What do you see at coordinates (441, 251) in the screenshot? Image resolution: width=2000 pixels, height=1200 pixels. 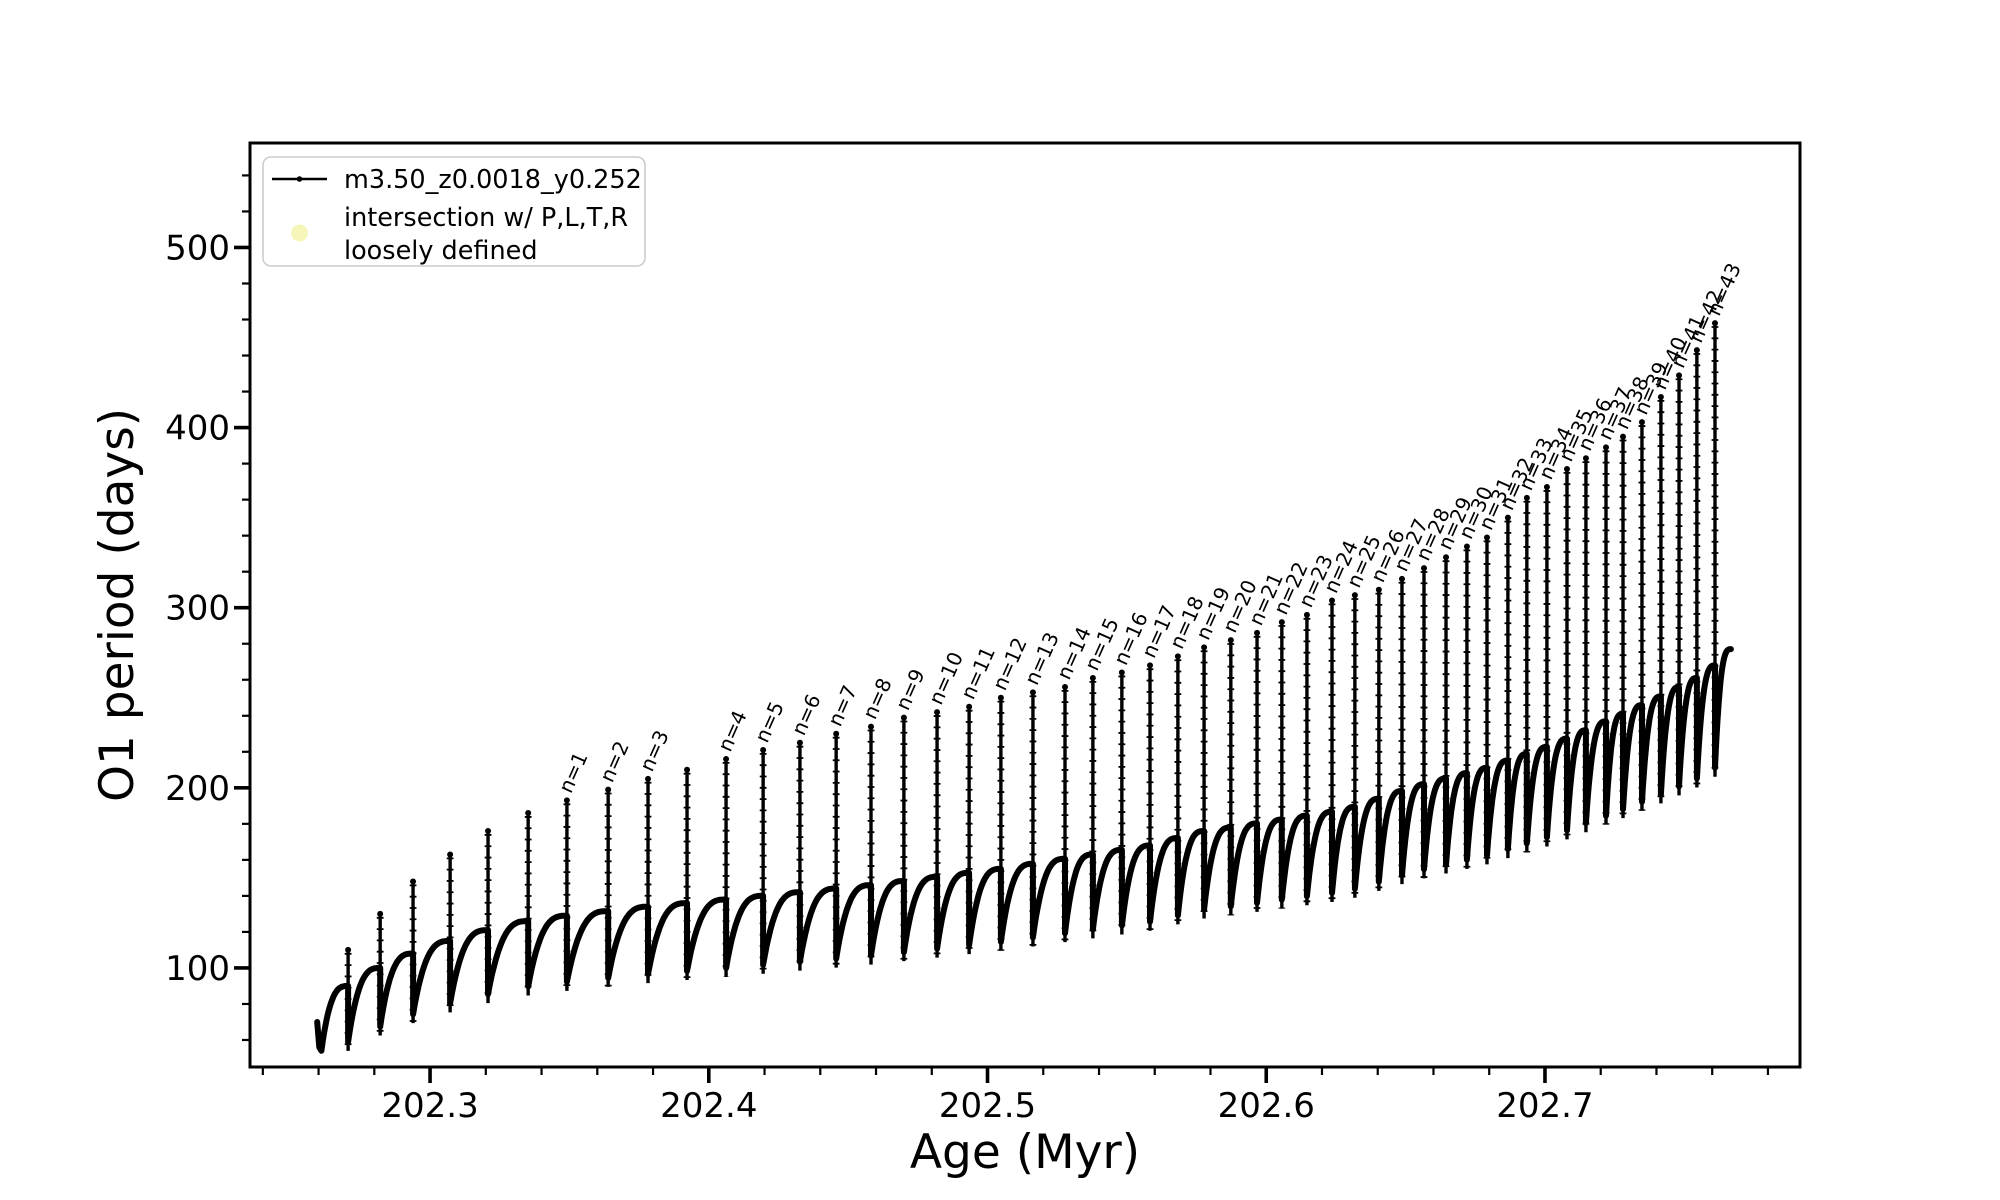 I see `legend-intersection-label-line2: loosely defined` at bounding box center [441, 251].